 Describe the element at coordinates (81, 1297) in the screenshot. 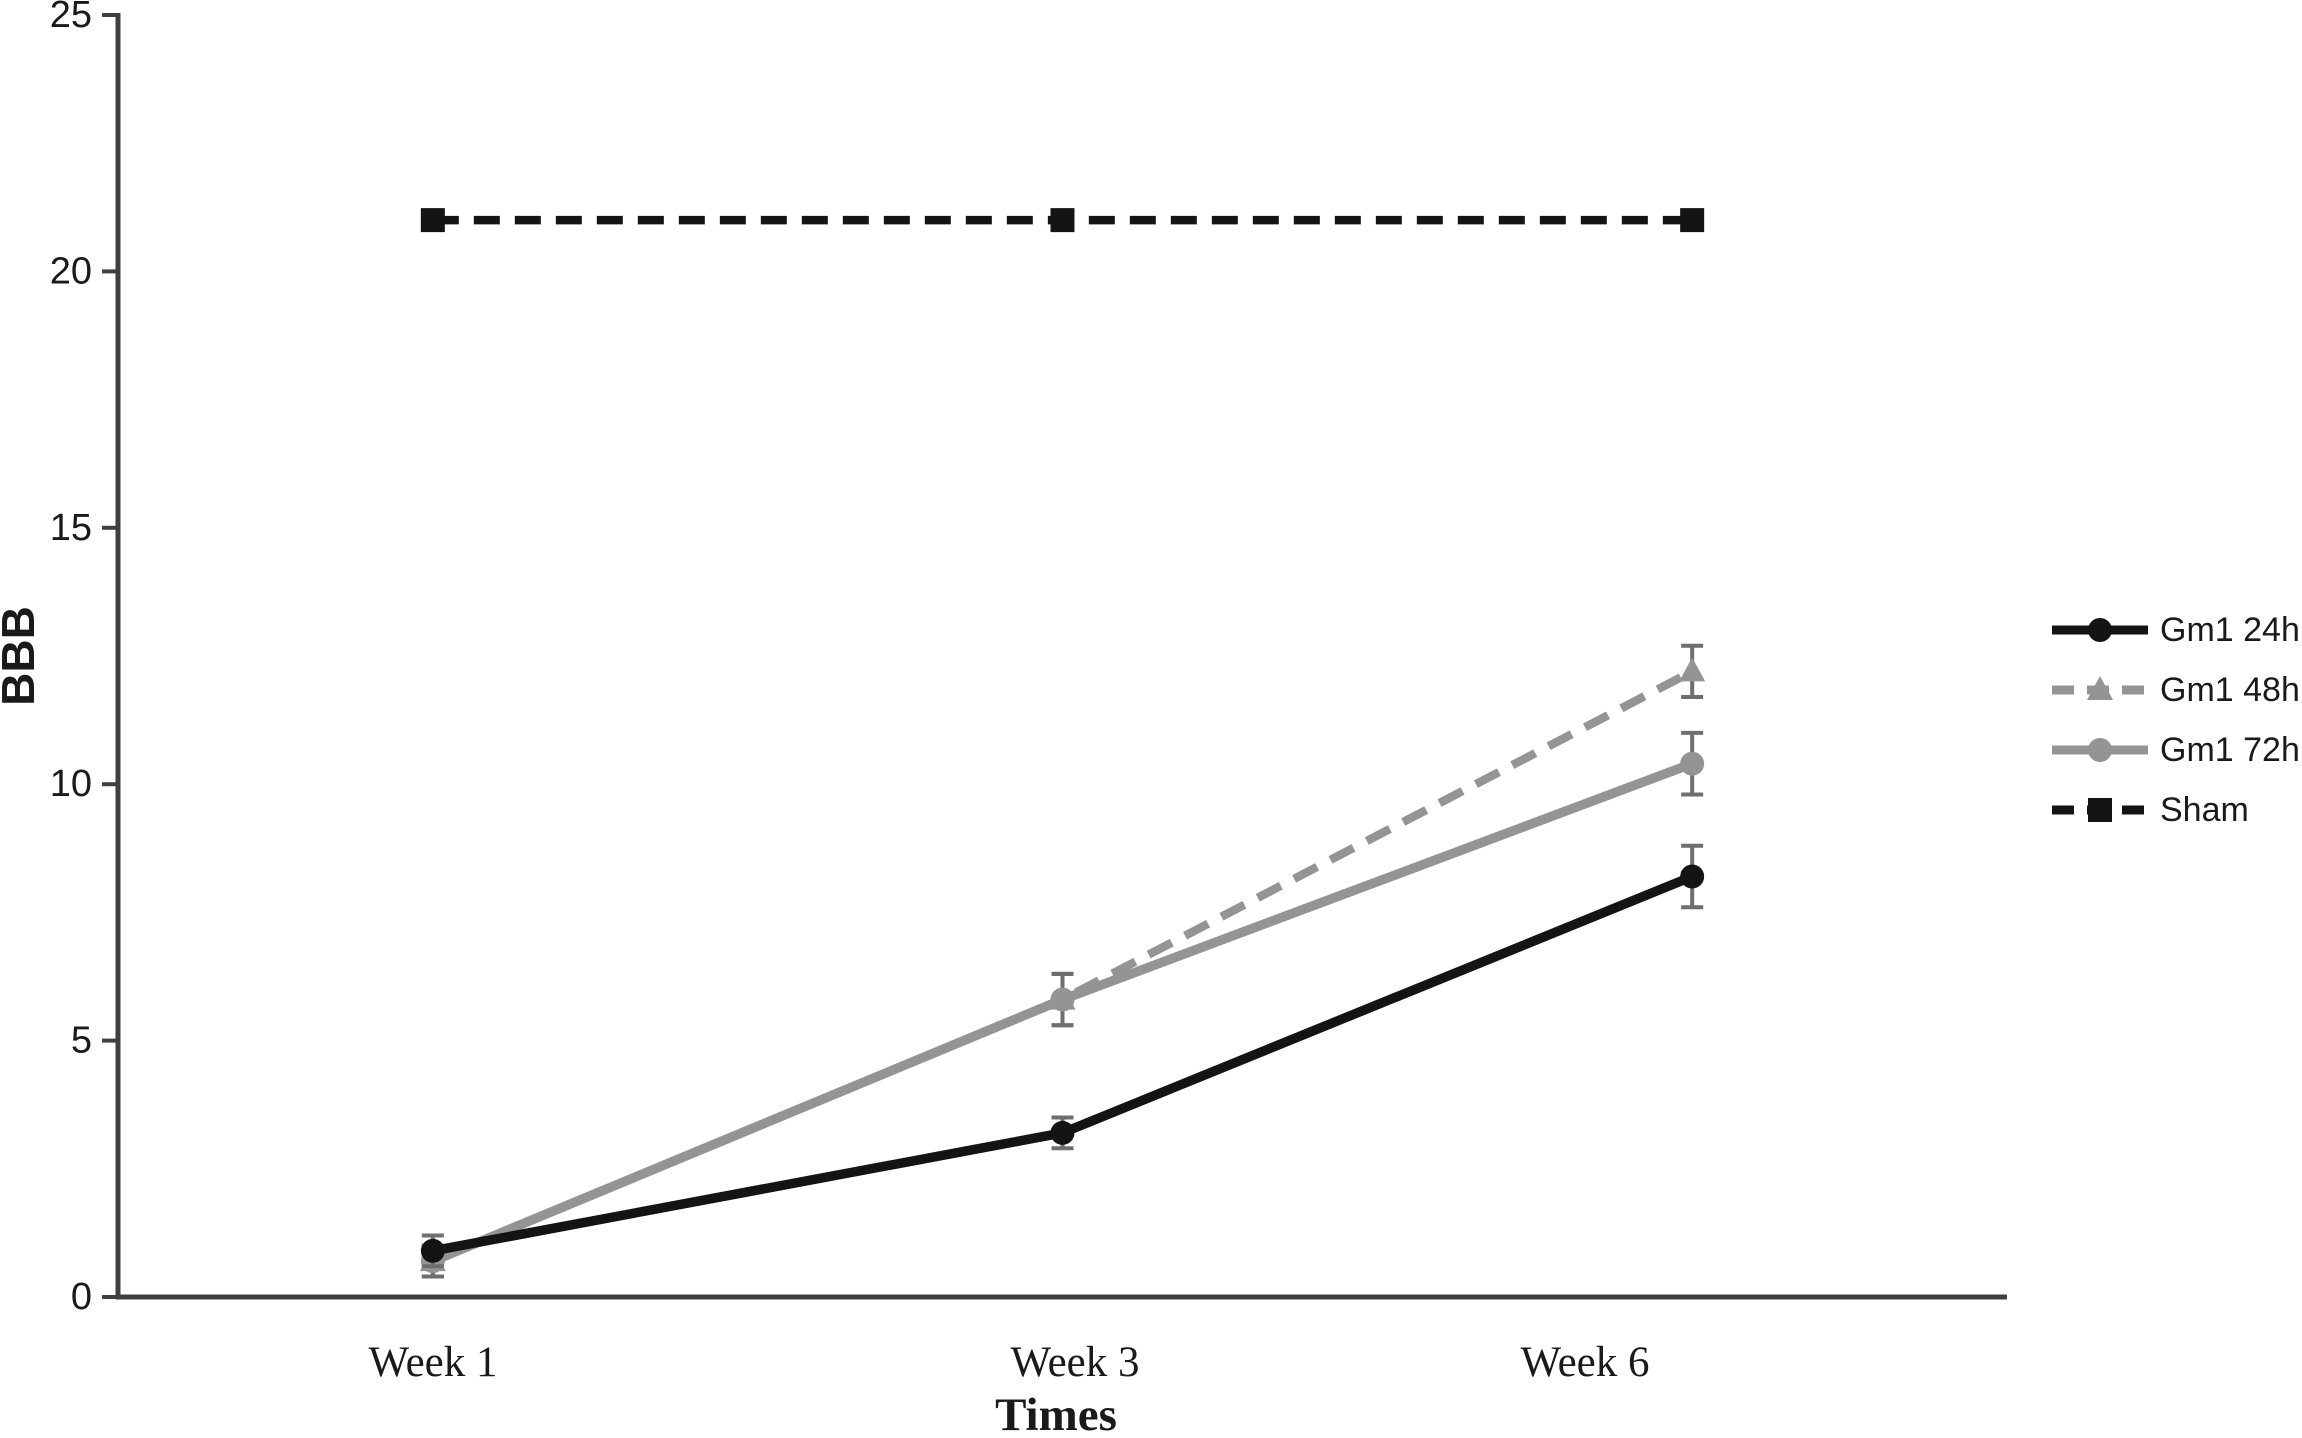

I see `y-tick-label-0: 0` at that location.